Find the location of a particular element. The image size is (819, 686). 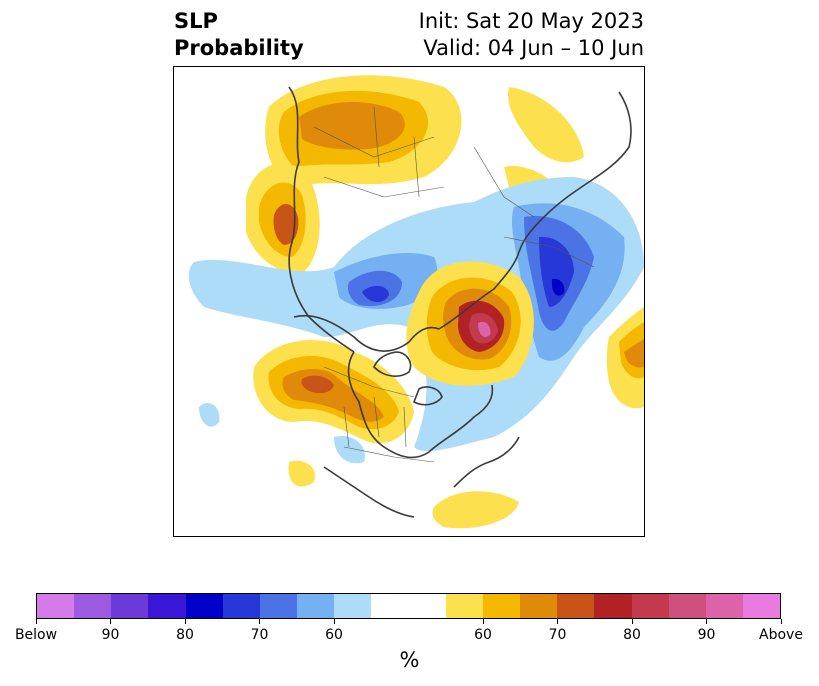

anomaly-above-east-edge is located at coordinates (625, 358).